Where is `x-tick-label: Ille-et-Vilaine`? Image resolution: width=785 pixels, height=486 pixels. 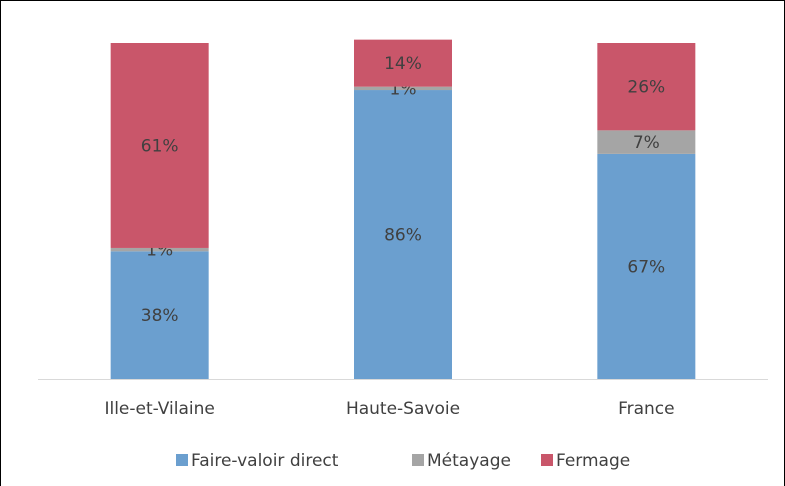 x-tick-label: Ille-et-Vilaine is located at coordinates (159, 409).